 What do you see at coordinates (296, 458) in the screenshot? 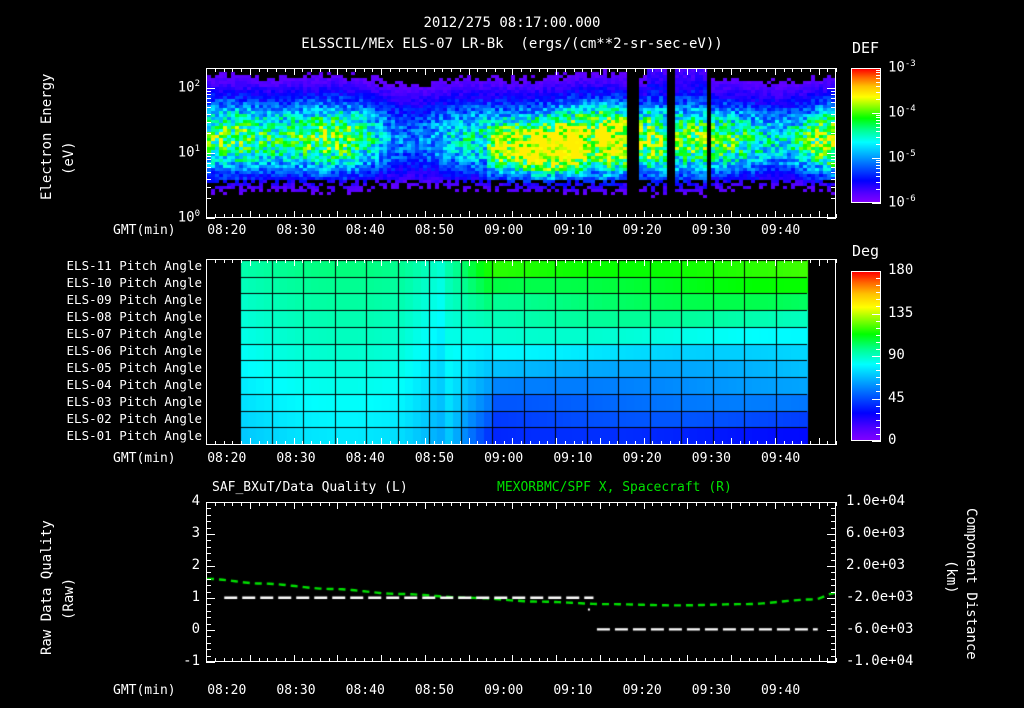
I see `xtick-label: 08:30` at bounding box center [296, 458].